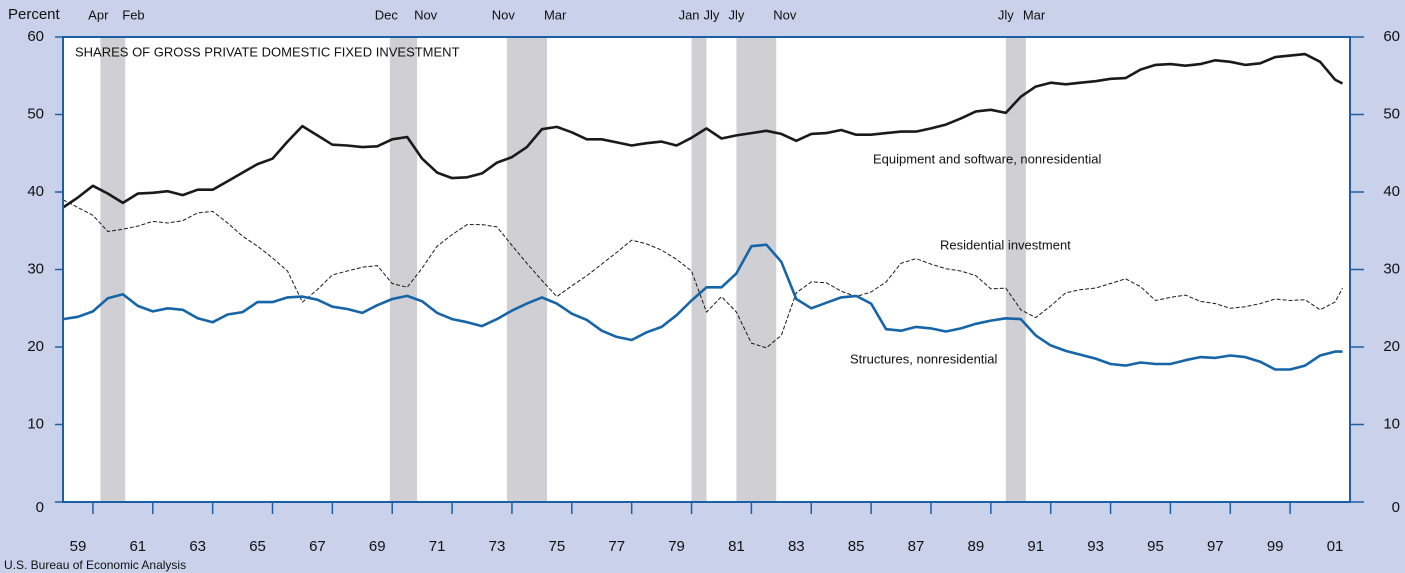 This screenshot has width=1405, height=573. What do you see at coordinates (676, 546) in the screenshot?
I see `x-tick-label: 79` at bounding box center [676, 546].